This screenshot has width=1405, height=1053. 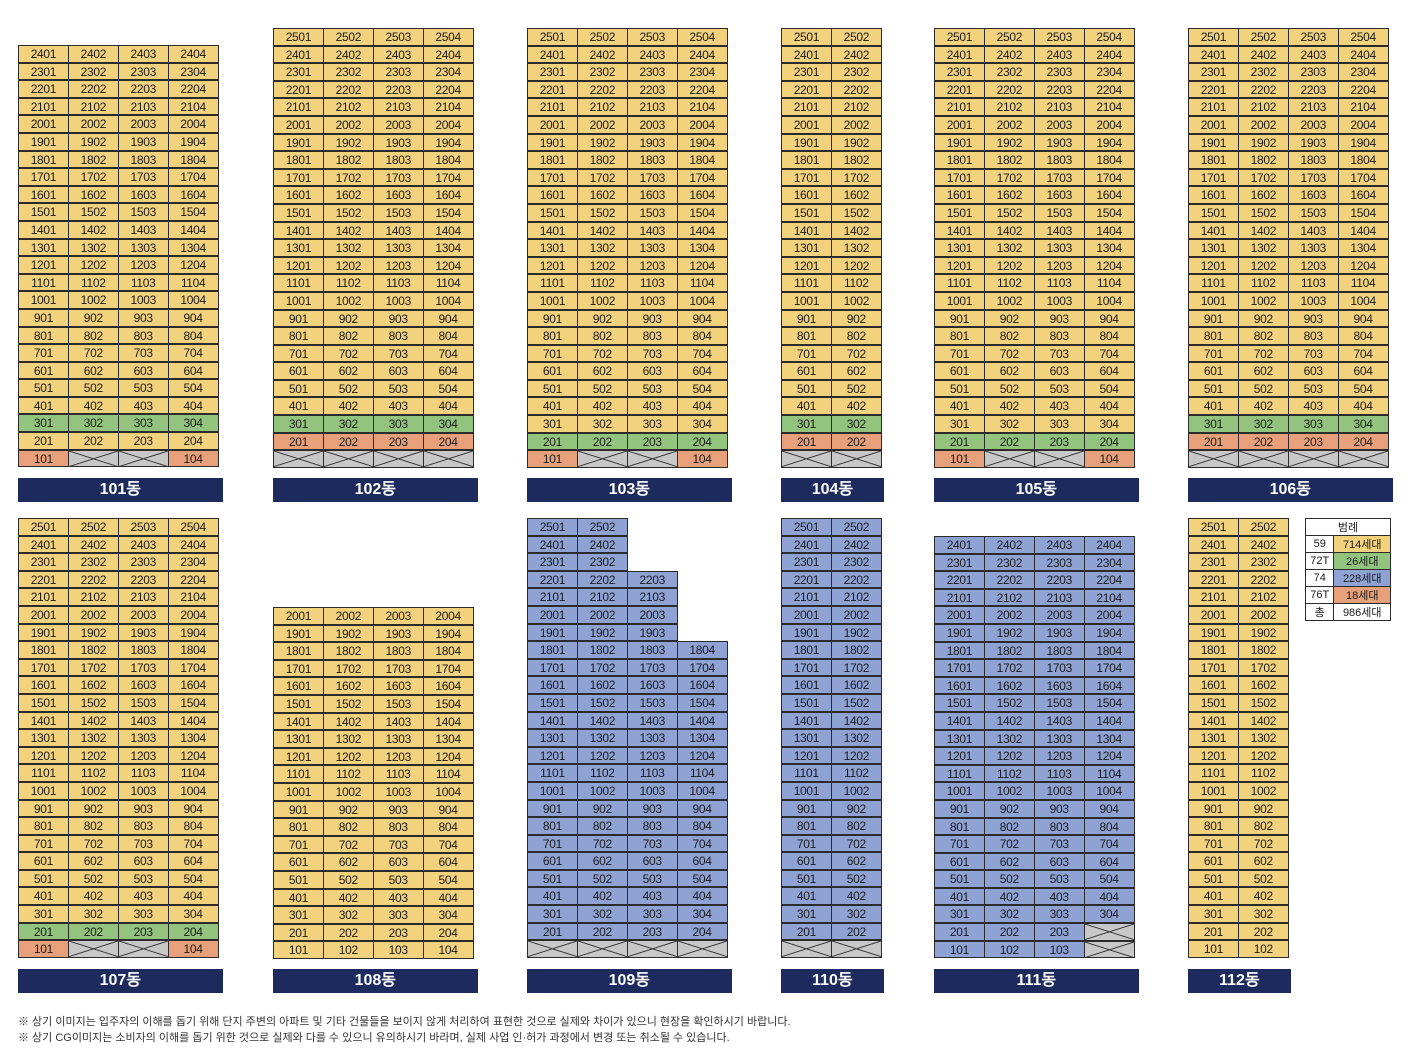 I want to click on floor-row: 1401 1402 1403 1404, so click(x=373, y=230).